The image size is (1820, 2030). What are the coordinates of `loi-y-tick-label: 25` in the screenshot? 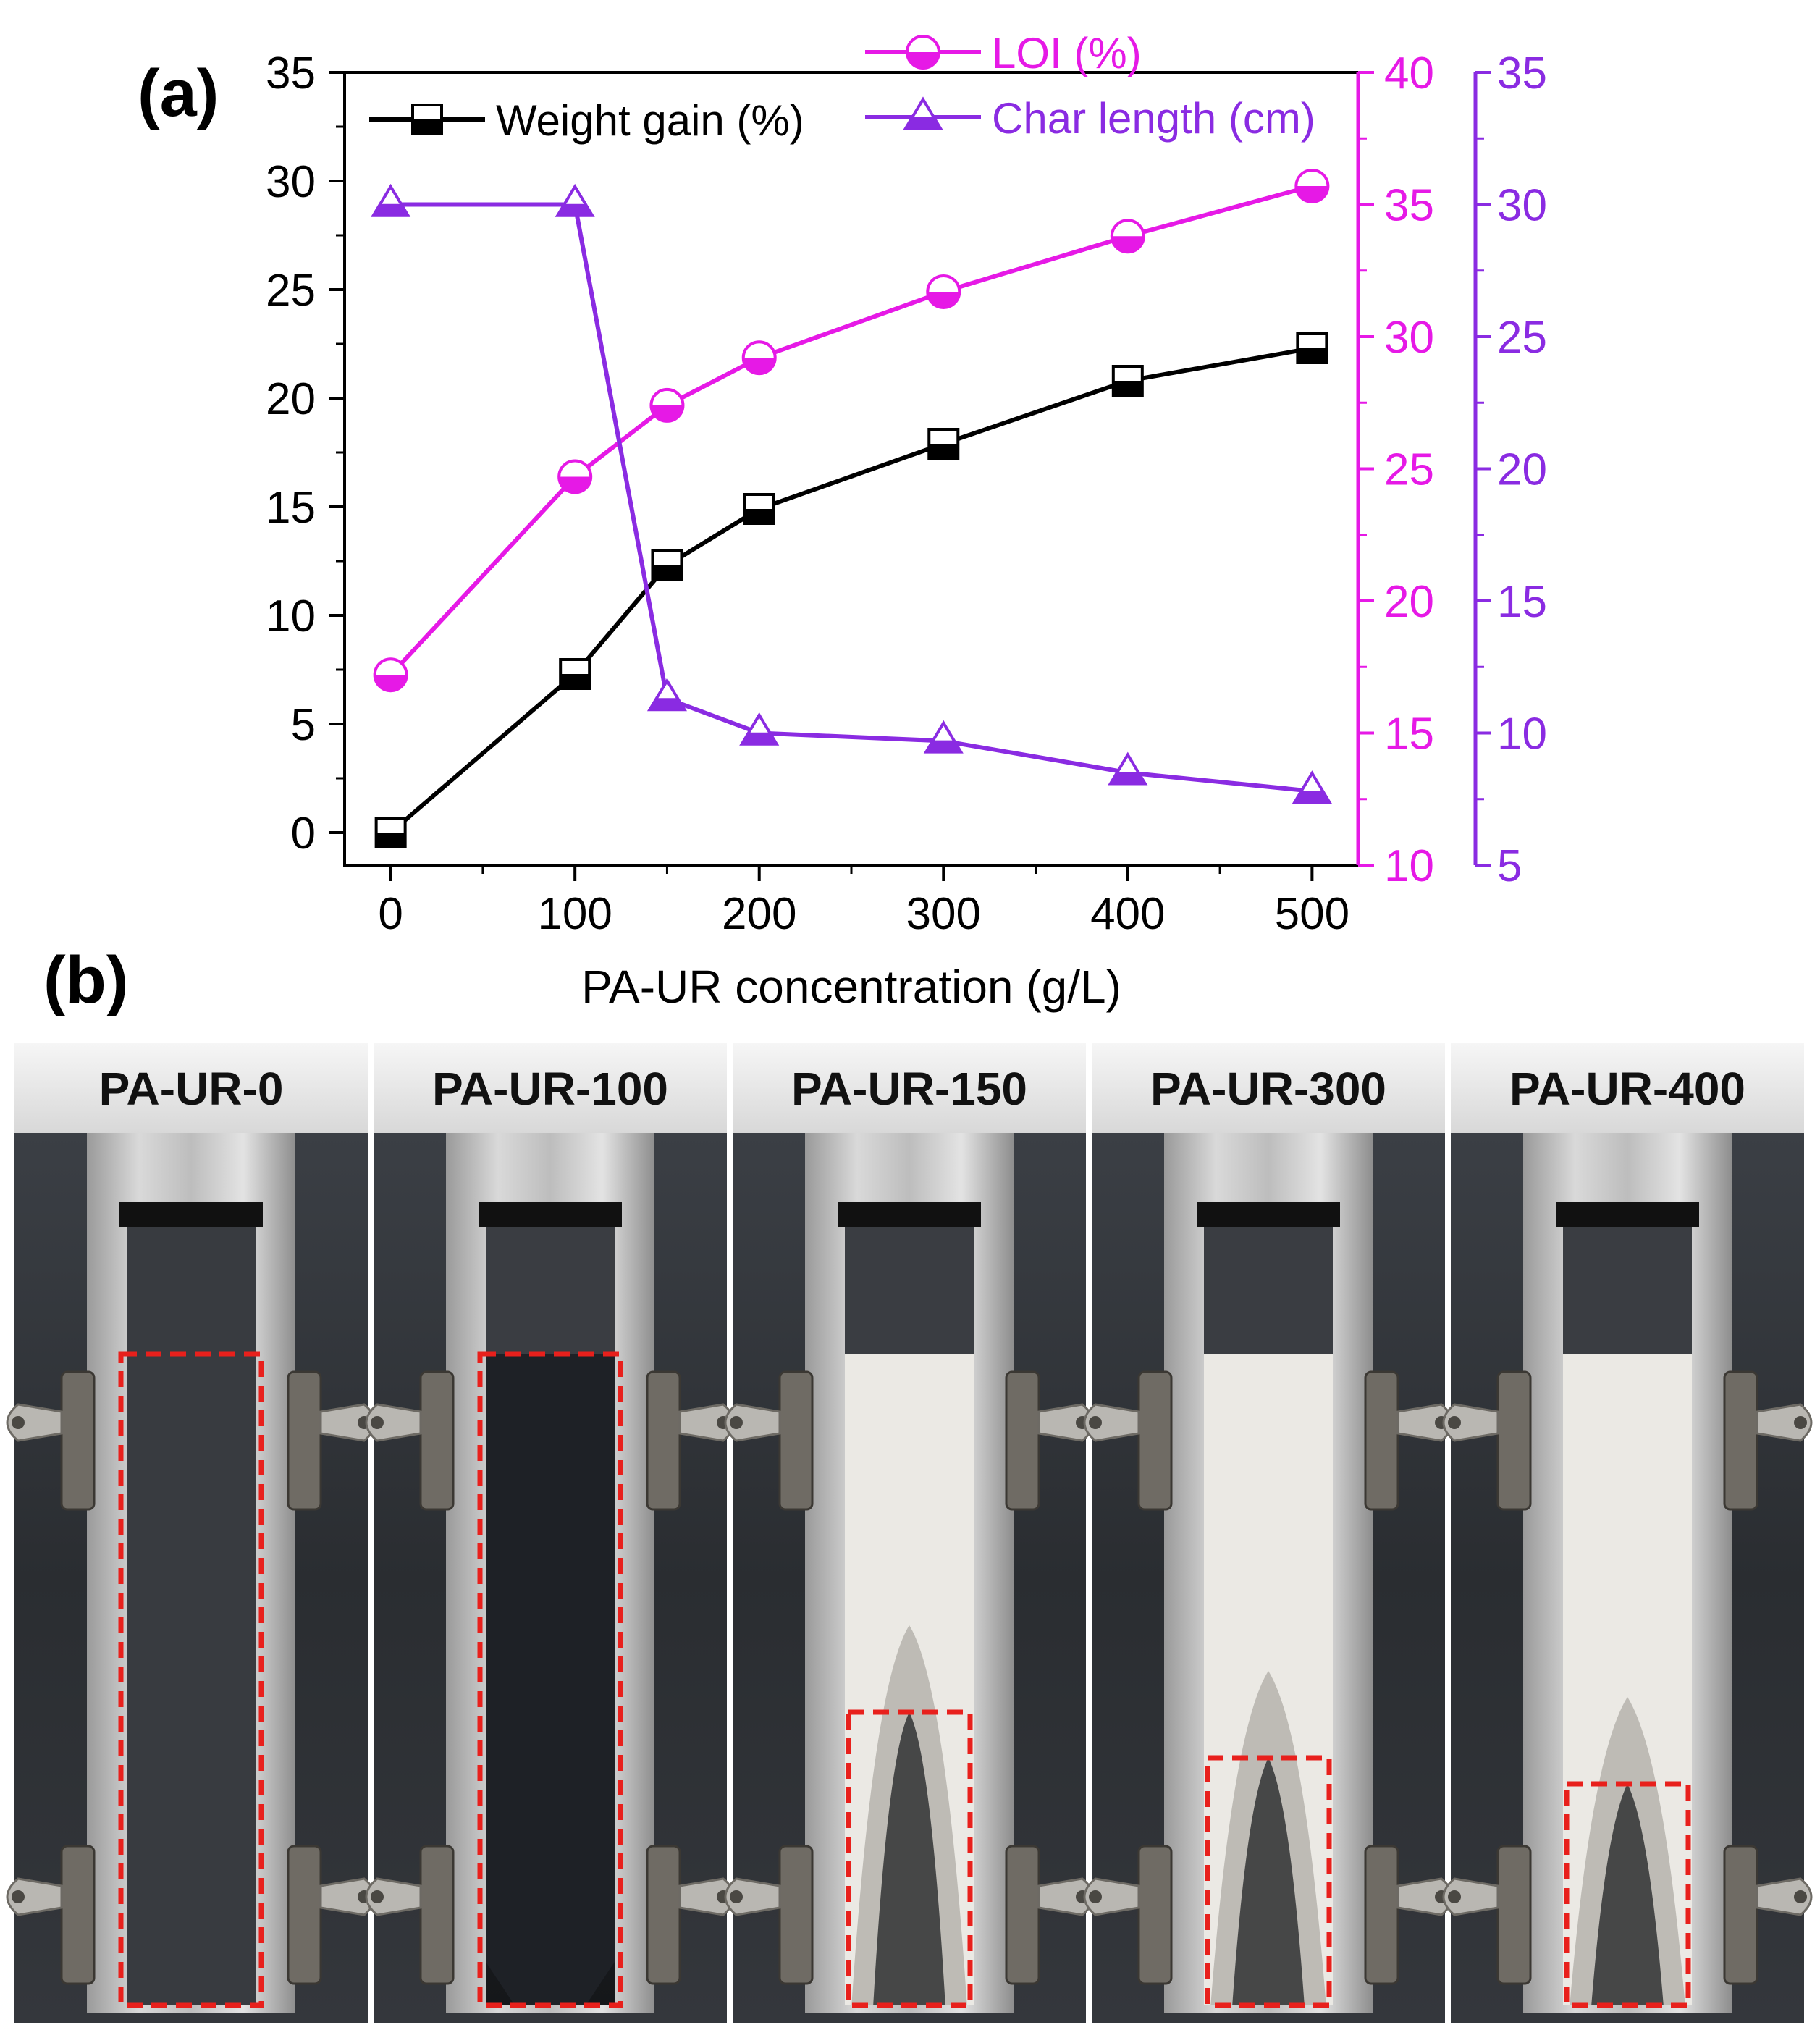 It's located at (1409, 470).